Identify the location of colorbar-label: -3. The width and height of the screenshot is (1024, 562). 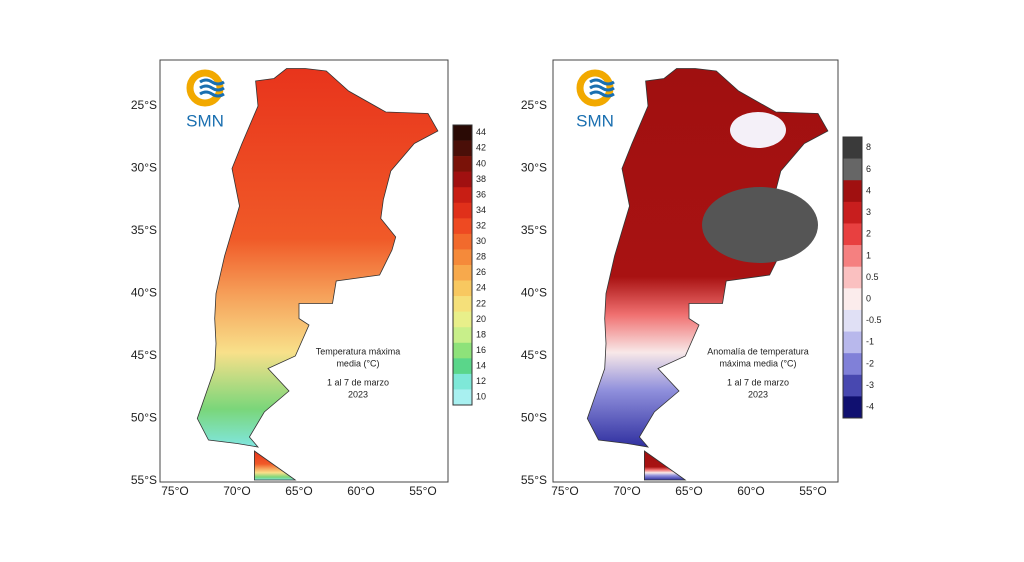
(870, 385).